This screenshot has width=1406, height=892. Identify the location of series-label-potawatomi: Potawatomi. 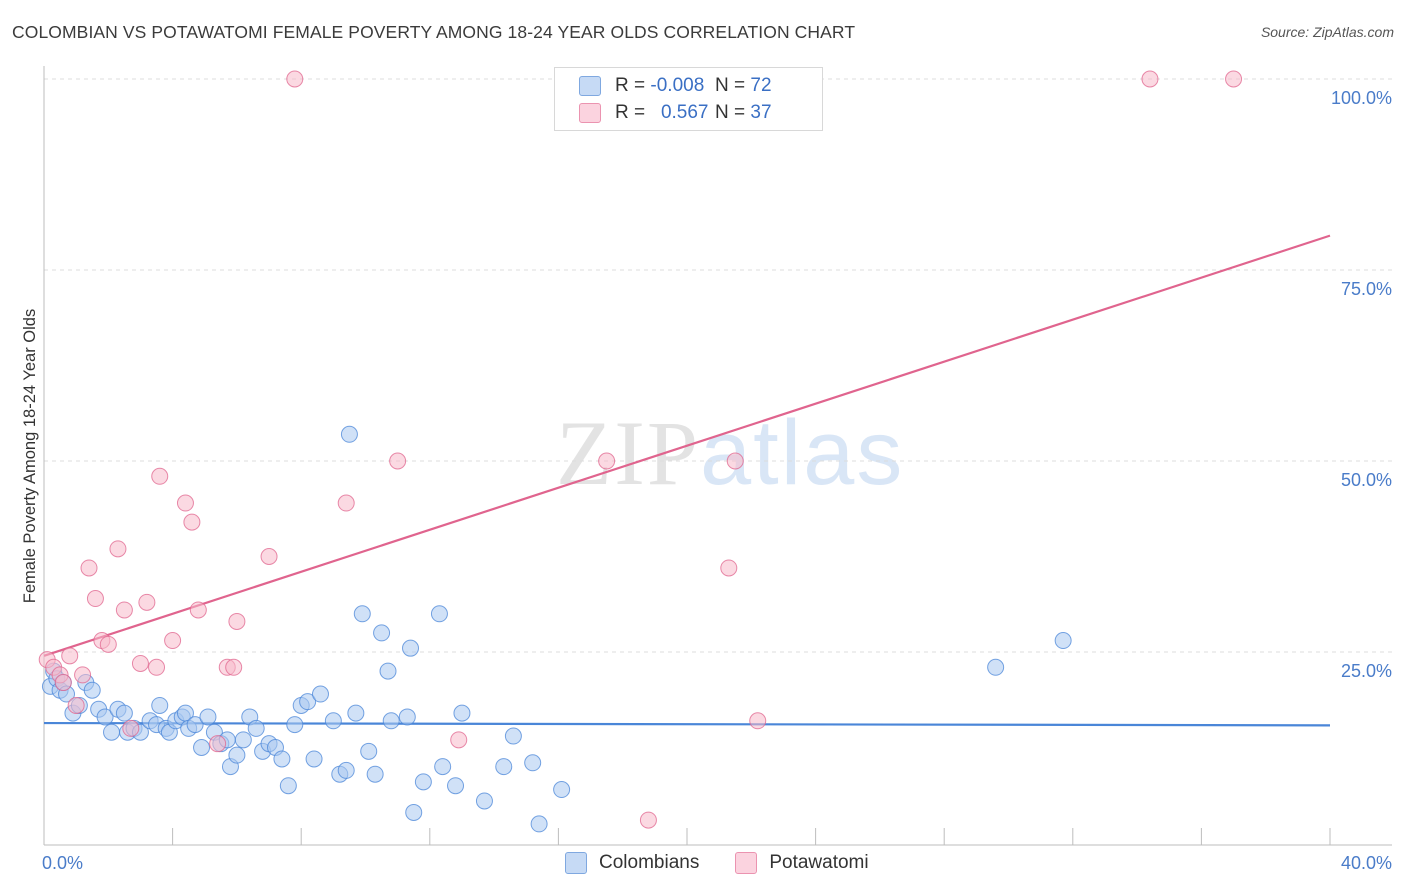
(819, 862).